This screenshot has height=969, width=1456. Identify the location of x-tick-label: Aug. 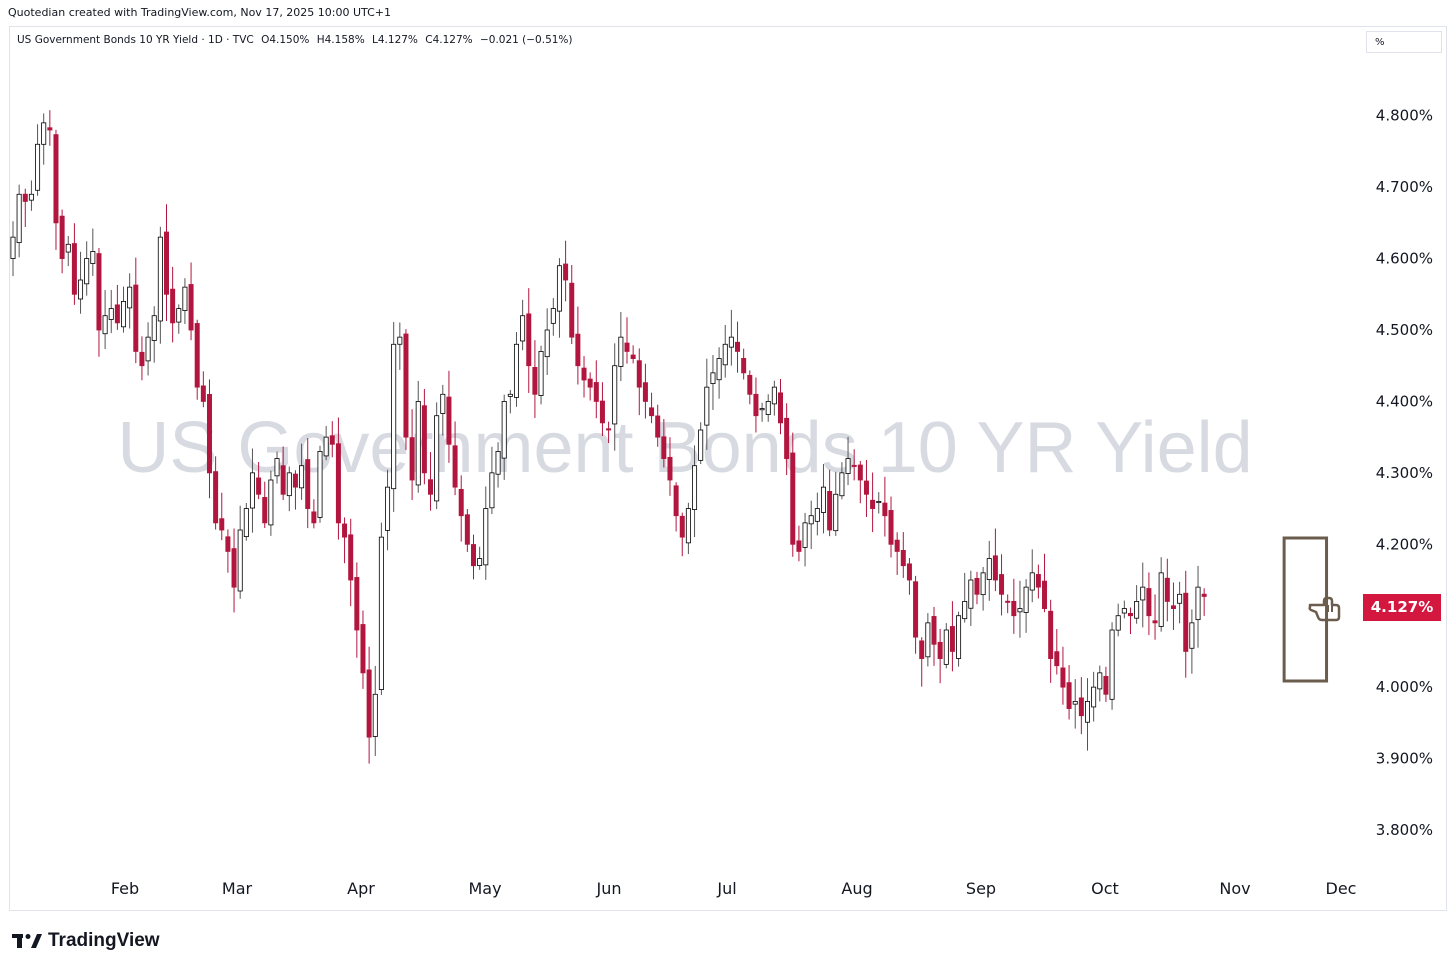
(856, 888).